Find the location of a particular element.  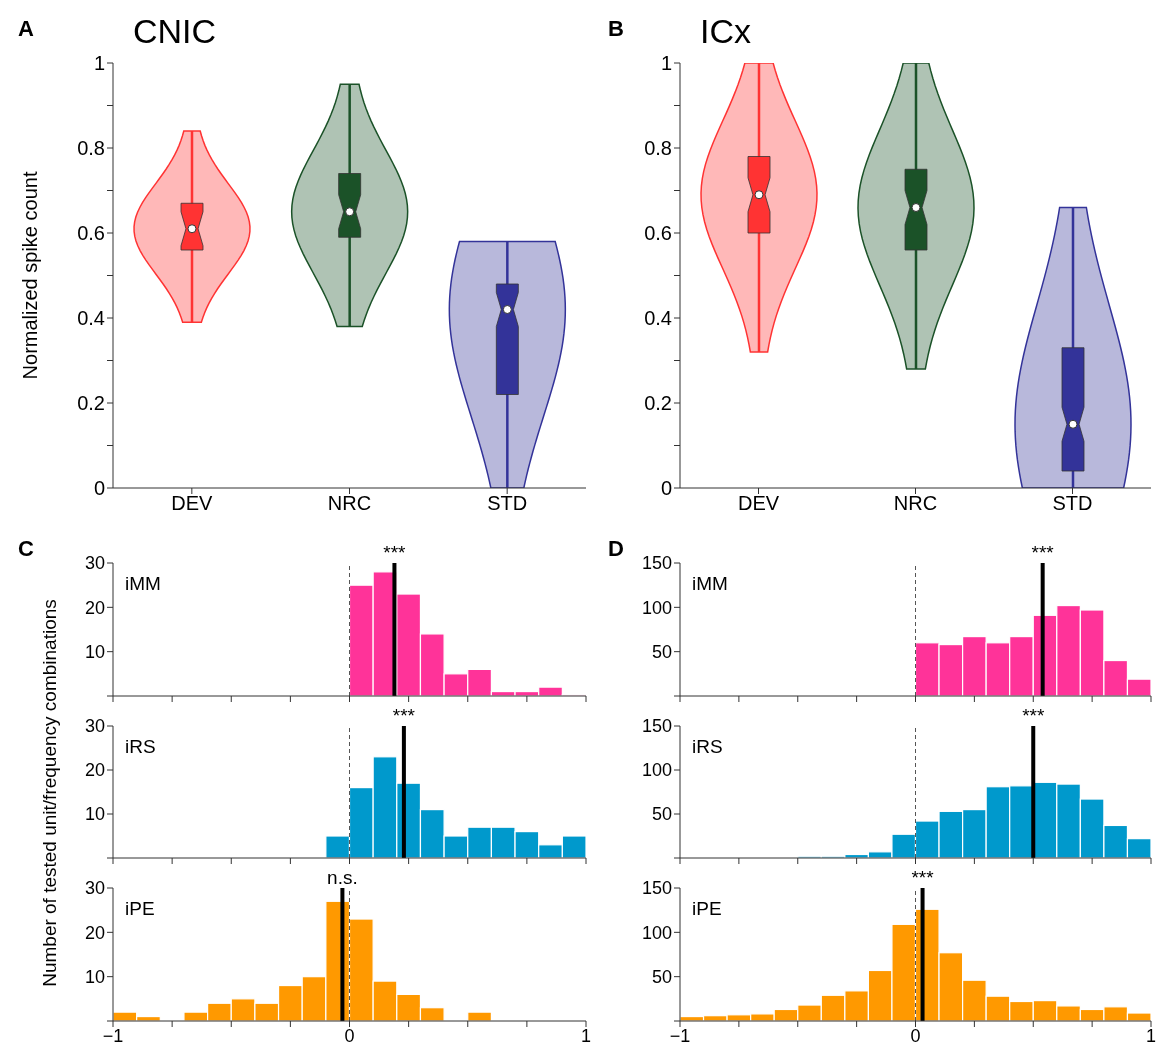

y-axis-title: Number of tested unit/frequency combinations is located at coordinates (50, 793).